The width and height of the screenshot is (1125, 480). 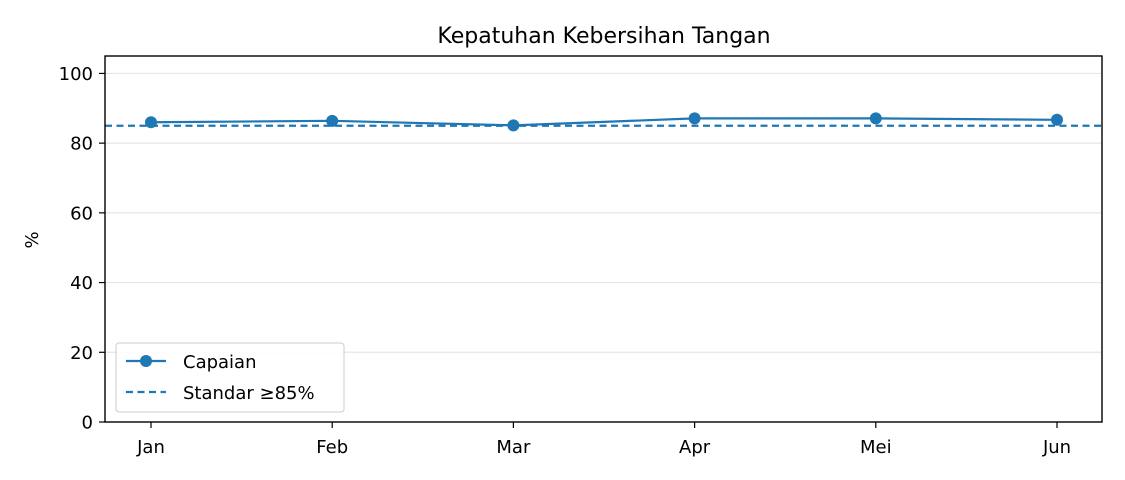 What do you see at coordinates (32, 239) in the screenshot?
I see `y-axis-label: %` at bounding box center [32, 239].